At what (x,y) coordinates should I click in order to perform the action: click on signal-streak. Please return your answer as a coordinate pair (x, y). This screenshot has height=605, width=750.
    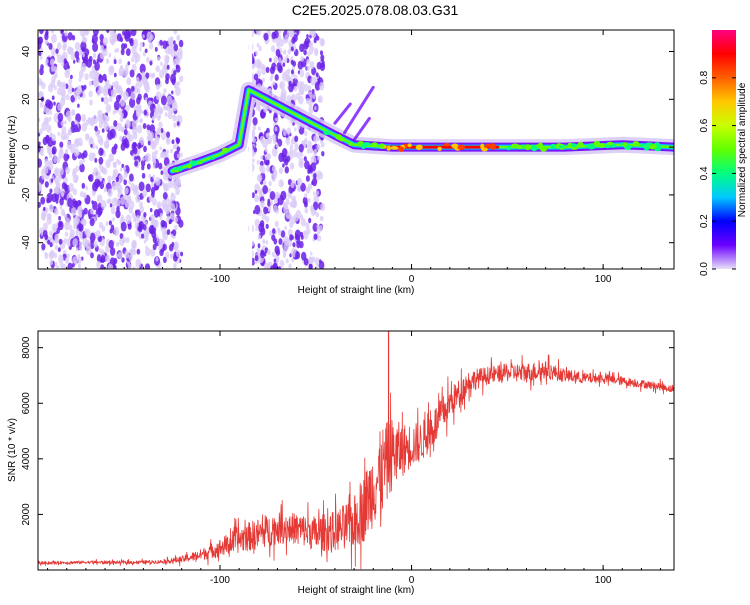
    Looking at the image, I should click on (342, 113).